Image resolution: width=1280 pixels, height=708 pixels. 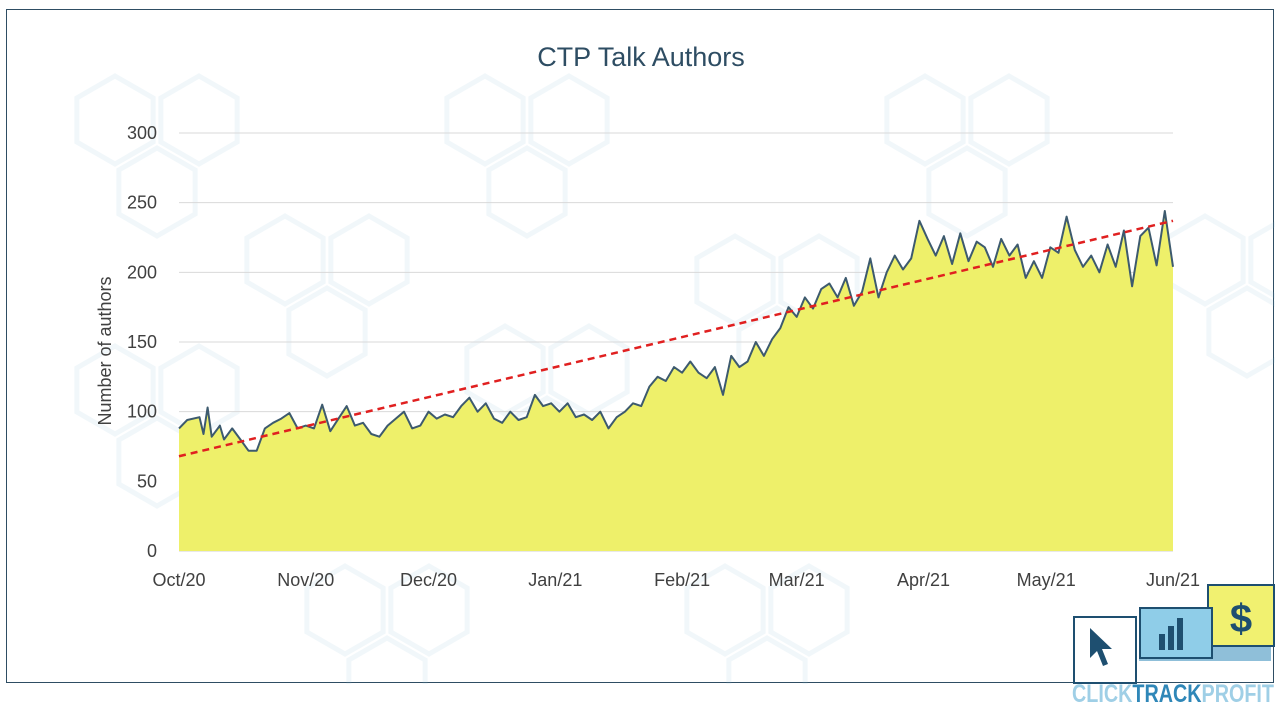 What do you see at coordinates (142, 272) in the screenshot?
I see `y-tick-label: 200` at bounding box center [142, 272].